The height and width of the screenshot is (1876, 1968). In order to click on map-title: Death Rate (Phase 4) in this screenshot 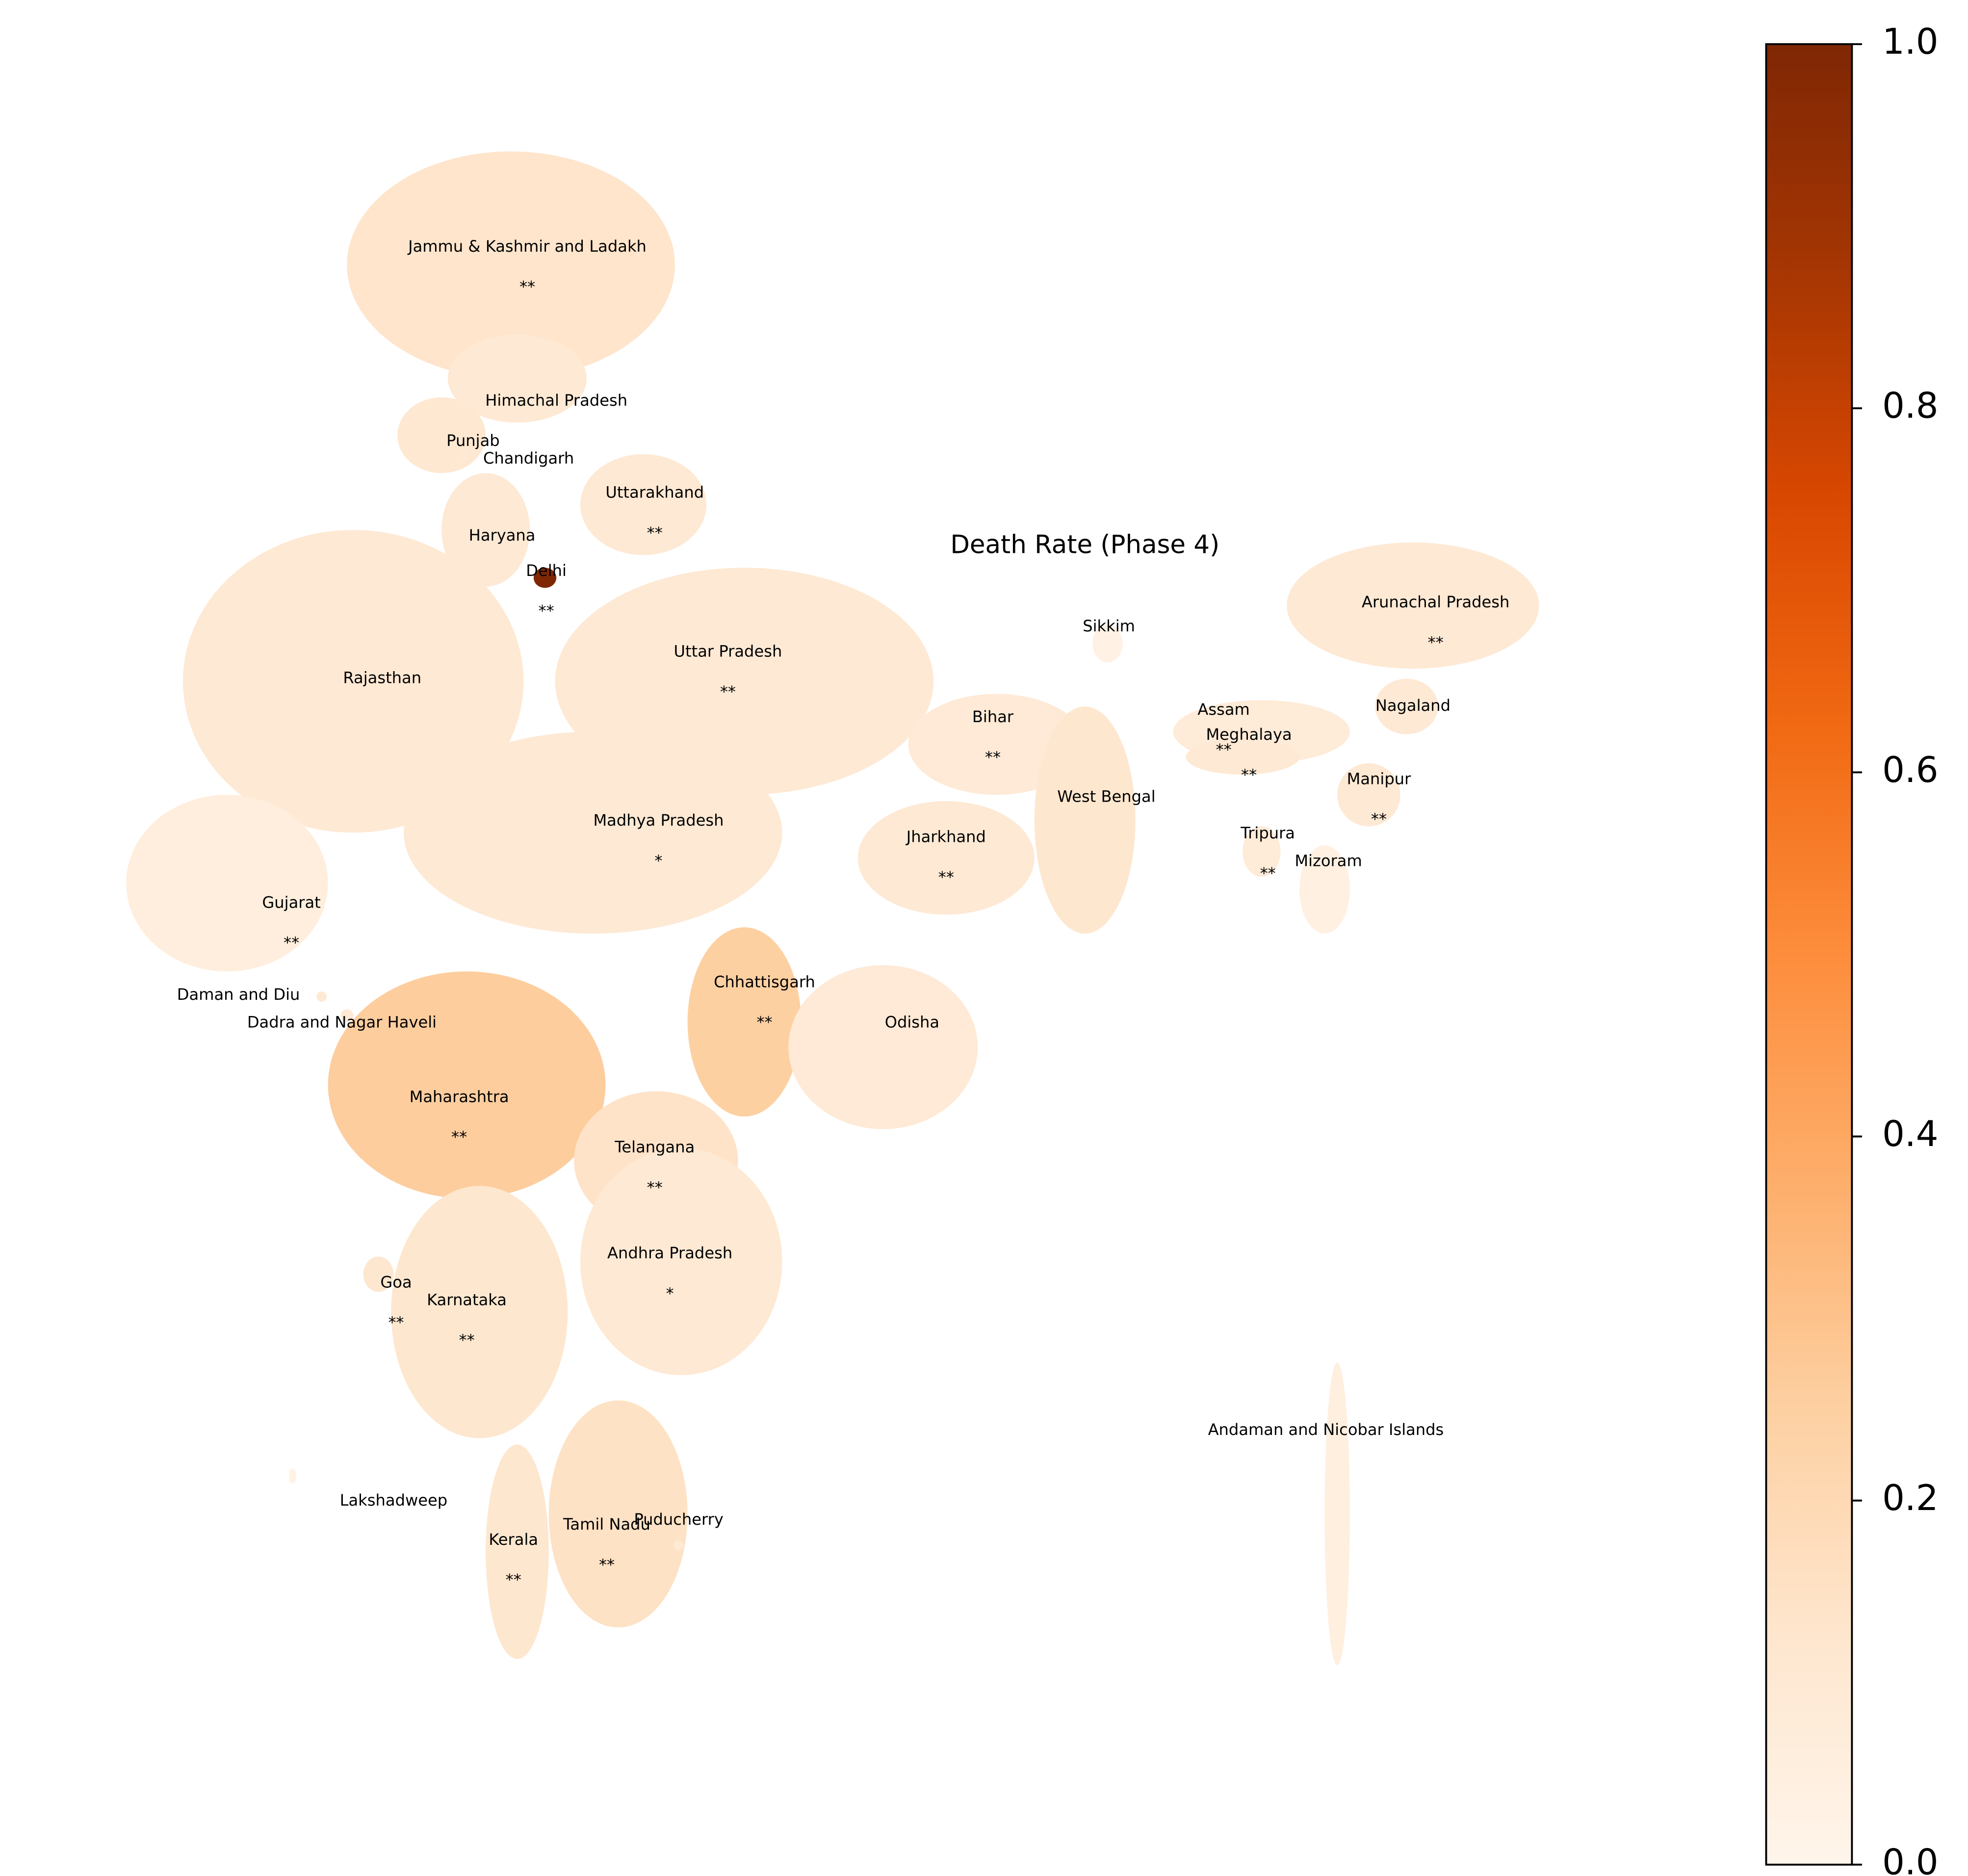, I will do `click(1084, 545)`.